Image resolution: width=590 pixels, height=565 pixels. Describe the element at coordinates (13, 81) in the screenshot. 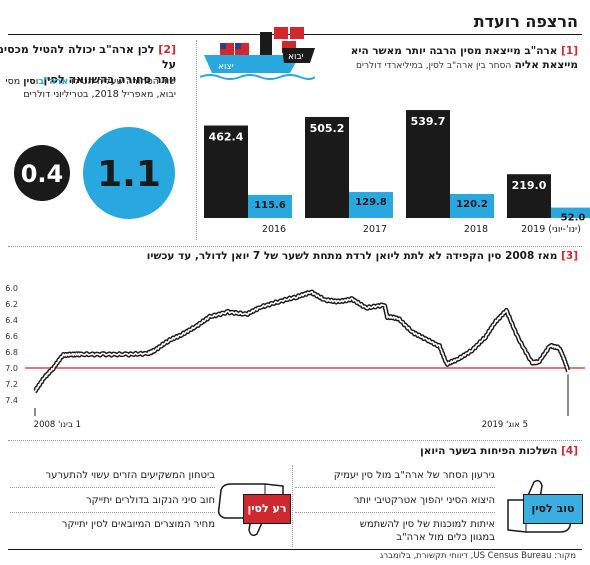

I see `sub-line1-b: מסי` at that location.